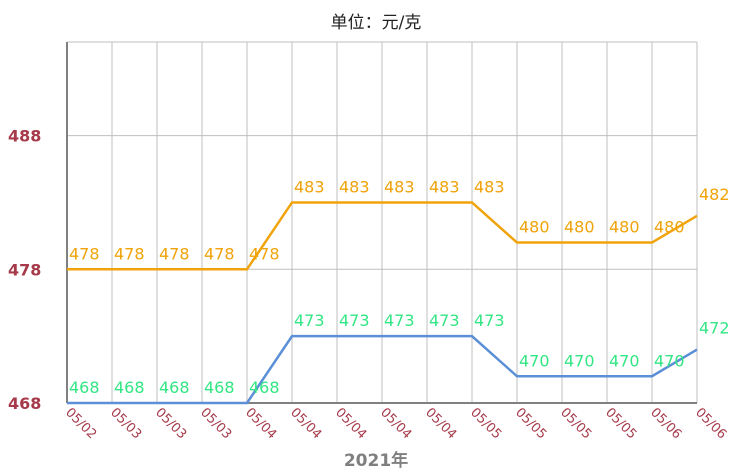 This screenshot has height=474, width=752. I want to click on chart-unit-title: 单位：元/克, so click(376, 23).